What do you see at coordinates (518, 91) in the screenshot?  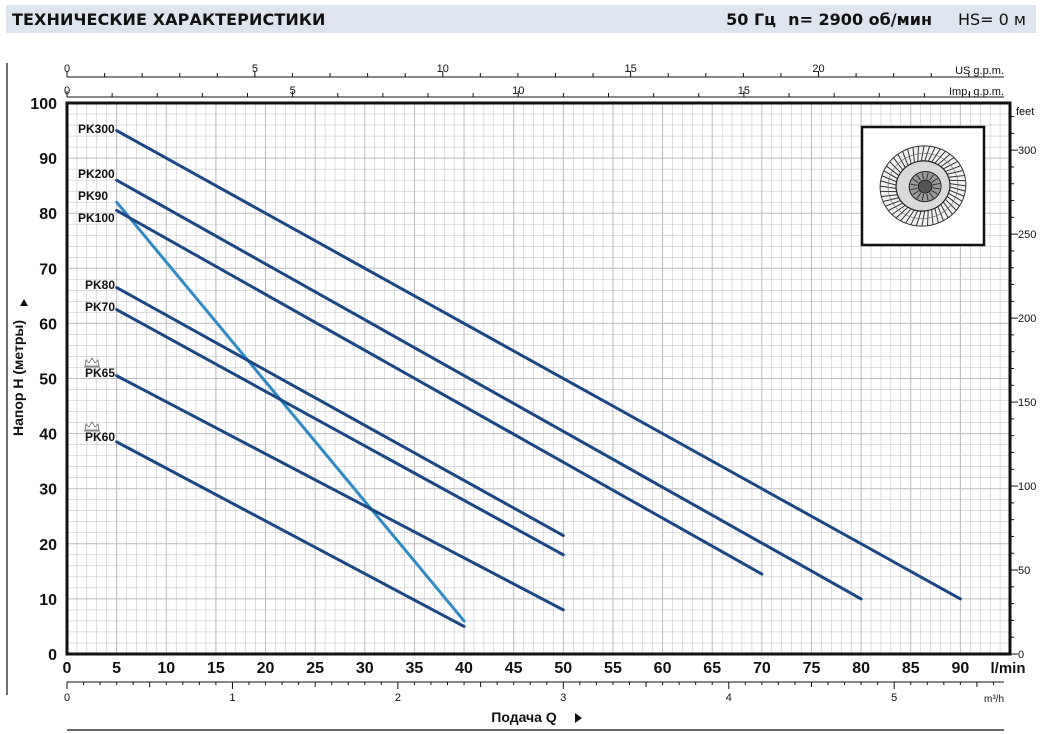 I see `imp-gpm-tick-label: 10` at bounding box center [518, 91].